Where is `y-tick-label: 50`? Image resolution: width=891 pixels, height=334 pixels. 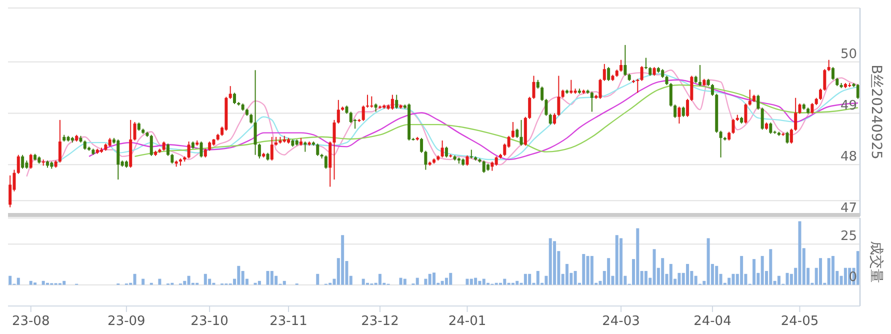
y-tick-label: 50 is located at coordinates (848, 54).